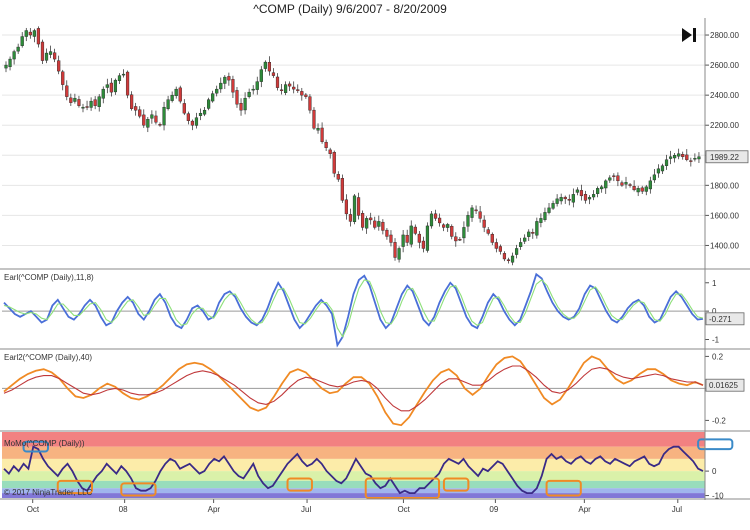 This screenshot has width=750, height=530. What do you see at coordinates (724, 157) in the screenshot?
I see `last-price-label: 1989.22` at bounding box center [724, 157].